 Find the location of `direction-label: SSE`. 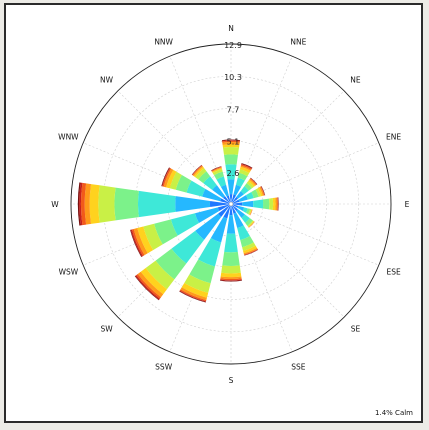

direction-label: SSE is located at coordinates (298, 367).